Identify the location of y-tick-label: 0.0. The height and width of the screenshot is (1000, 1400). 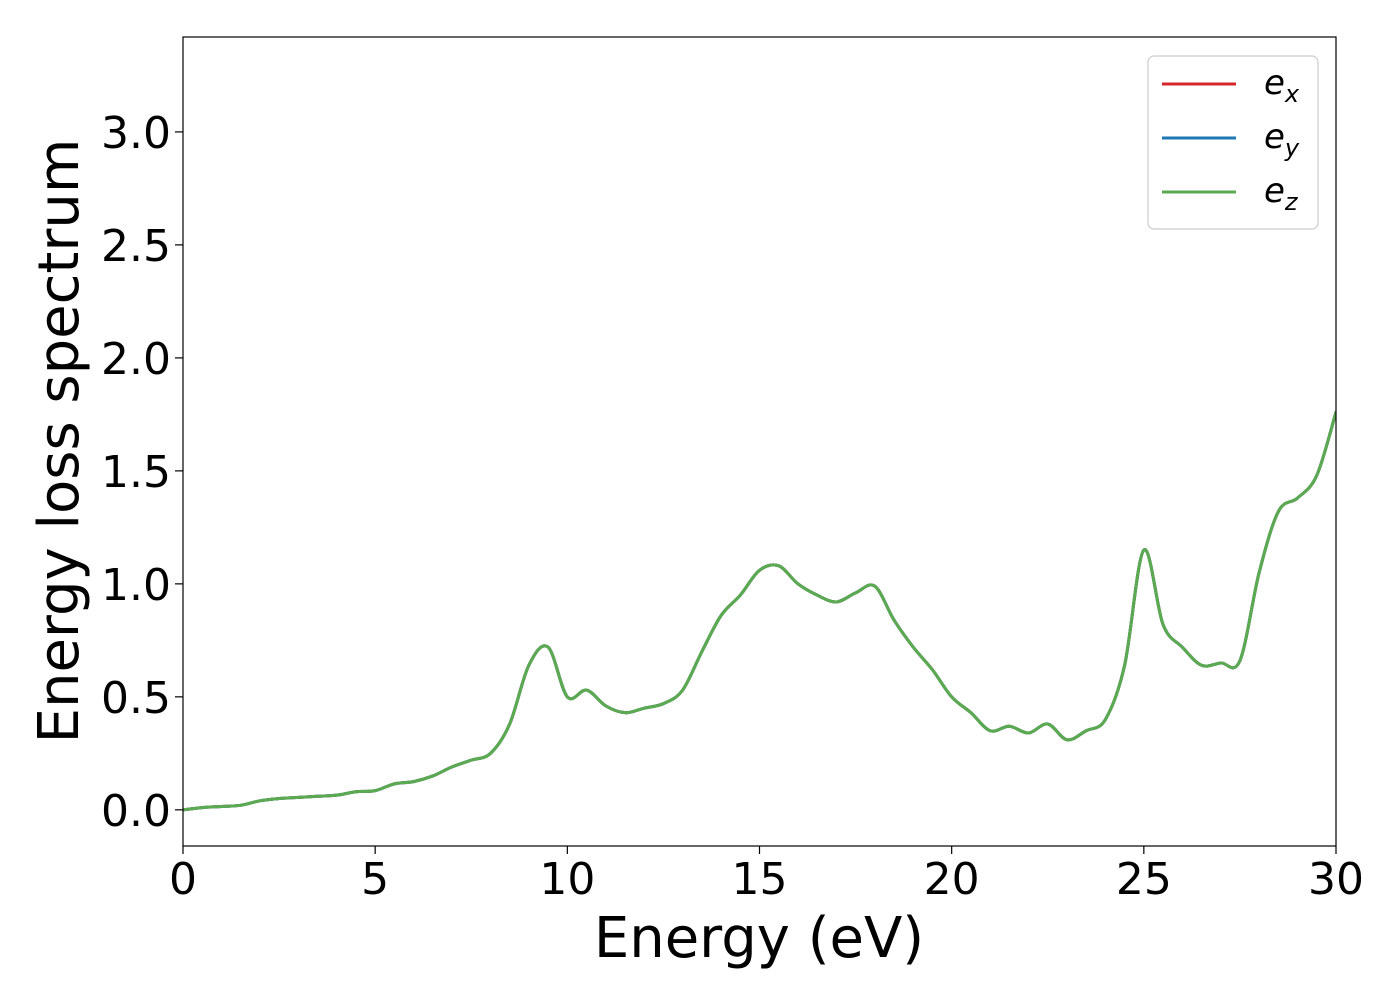
(136, 811).